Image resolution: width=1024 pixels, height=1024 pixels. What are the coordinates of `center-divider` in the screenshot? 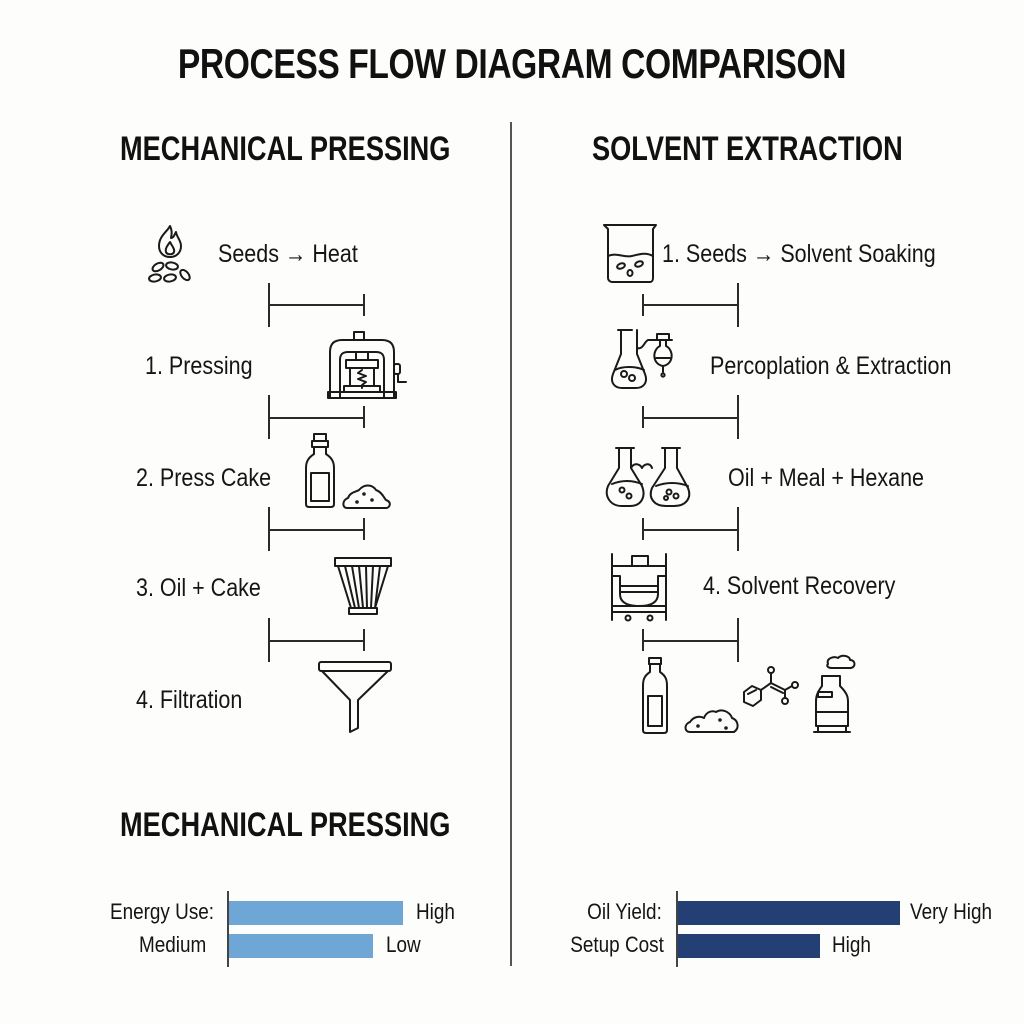 It's located at (511, 544).